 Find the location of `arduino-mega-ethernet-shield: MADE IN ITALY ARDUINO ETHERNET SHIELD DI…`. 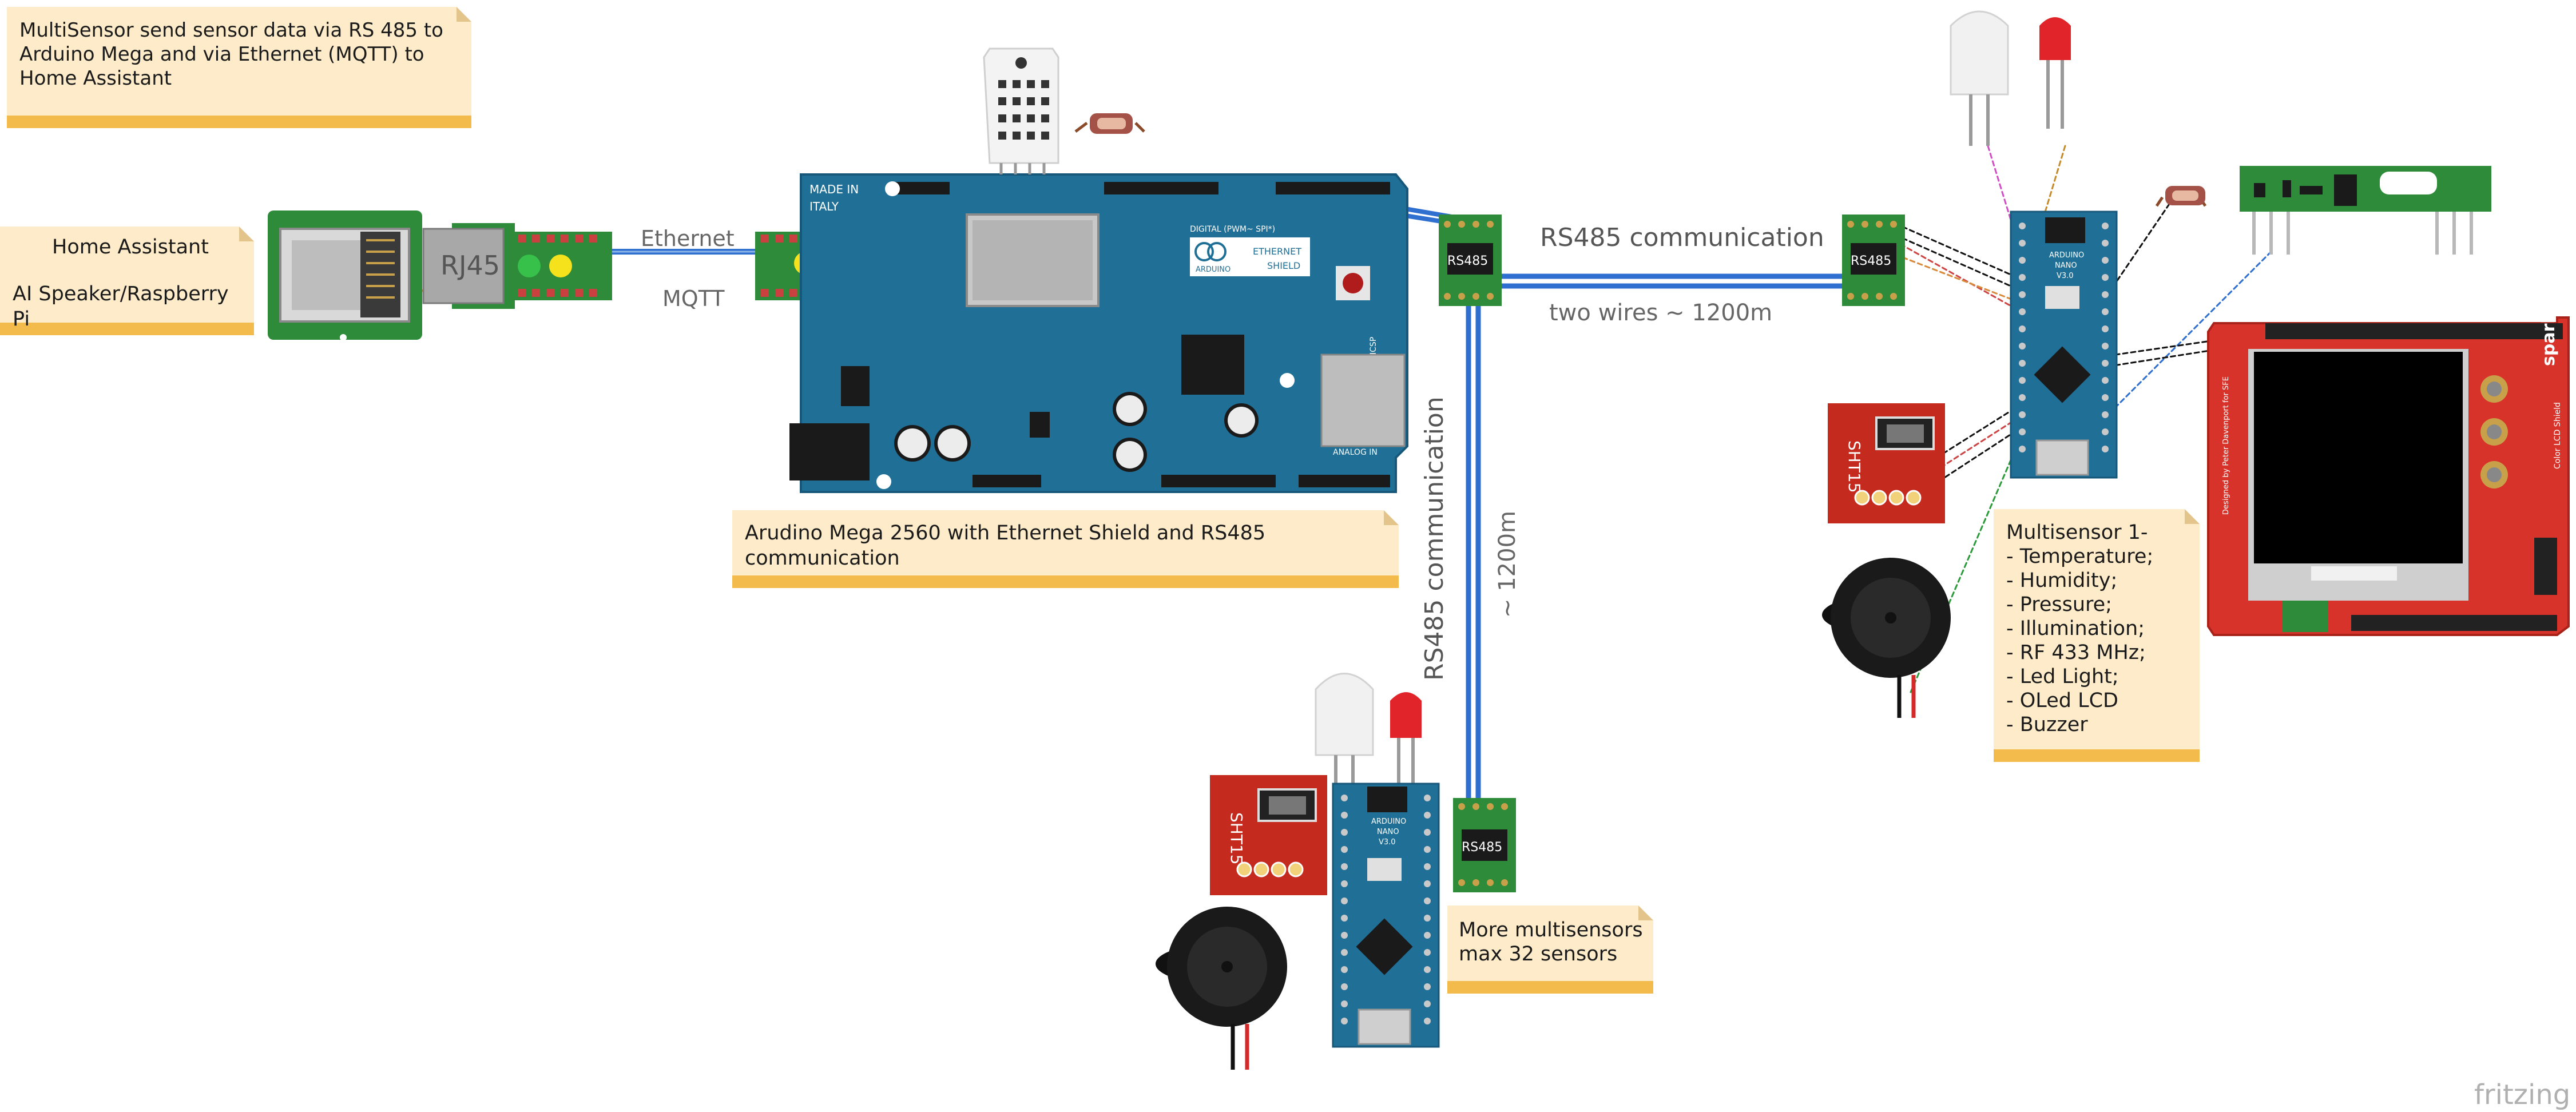

arduino-mega-ethernet-shield: MADE IN ITALY ARDUINO ETHERNET SHIELD DI… is located at coordinates (1098, 333).